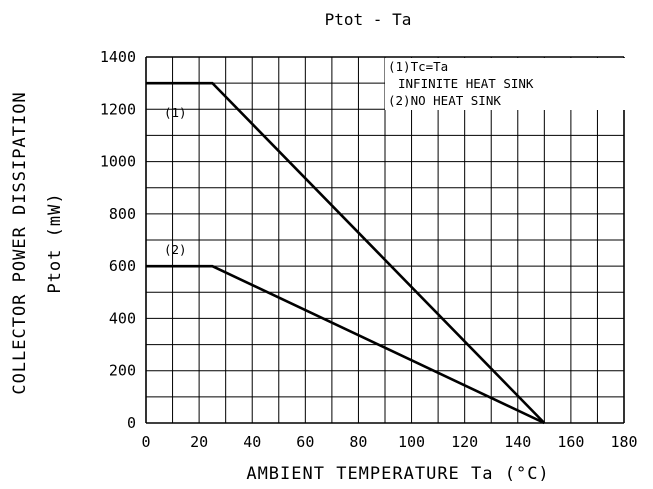  I want to click on y-tick-label: 600, so click(122, 266).